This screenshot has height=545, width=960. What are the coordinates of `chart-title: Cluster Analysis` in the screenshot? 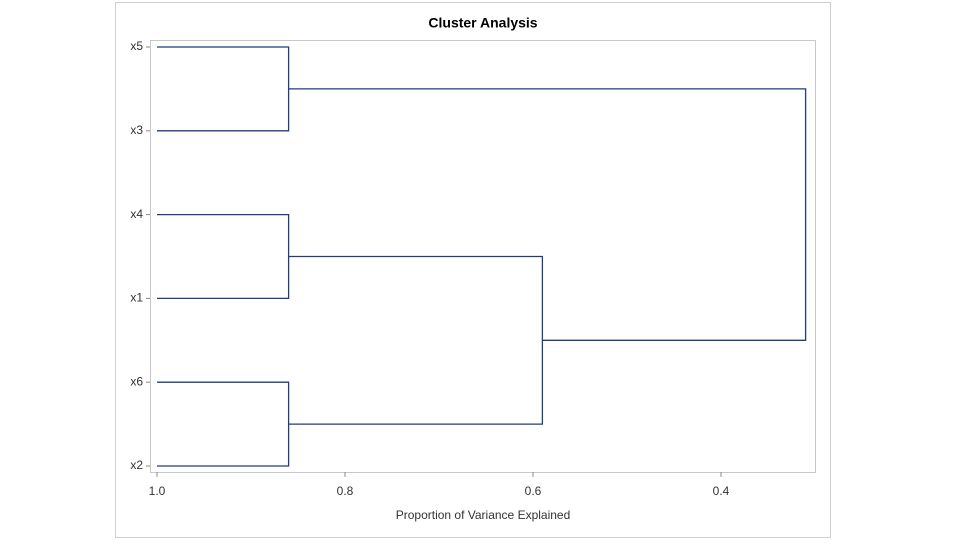 It's located at (482, 23).